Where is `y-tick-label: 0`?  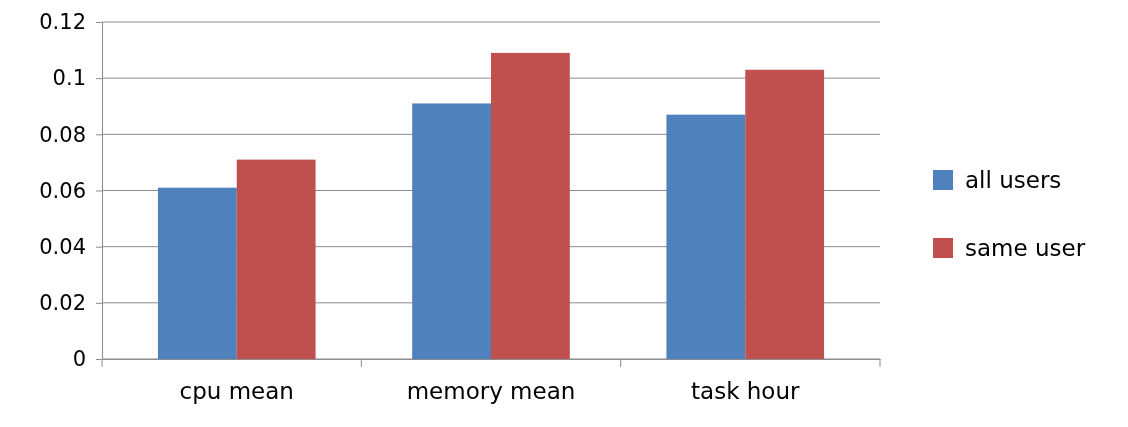
y-tick-label: 0 is located at coordinates (79, 359).